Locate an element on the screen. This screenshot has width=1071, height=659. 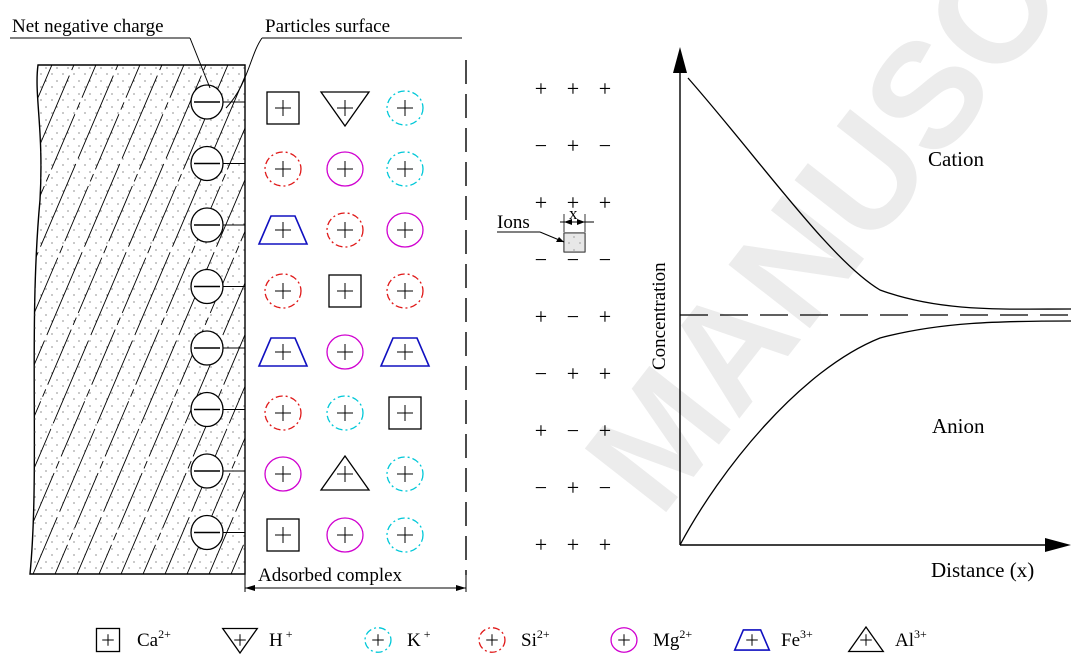
cation-label: Cation is located at coordinates (956, 159).